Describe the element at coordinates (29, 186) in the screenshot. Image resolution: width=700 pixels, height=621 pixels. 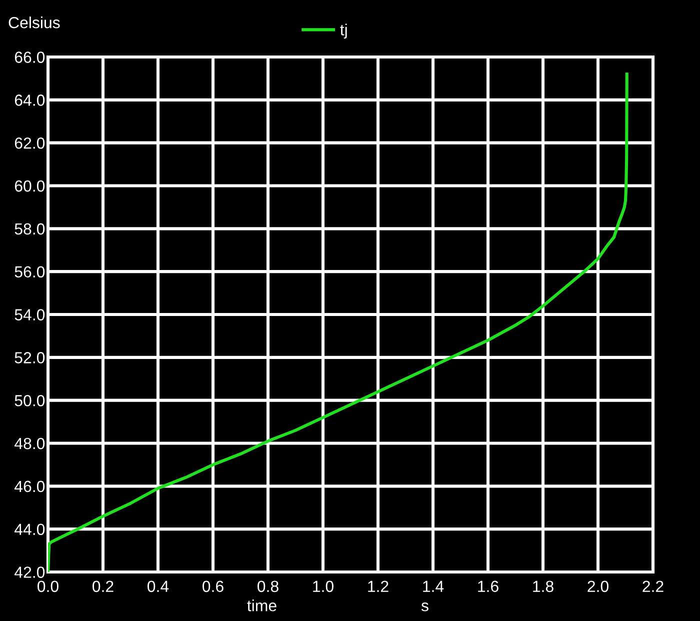
I see `y-tick-label: 60.0` at that location.